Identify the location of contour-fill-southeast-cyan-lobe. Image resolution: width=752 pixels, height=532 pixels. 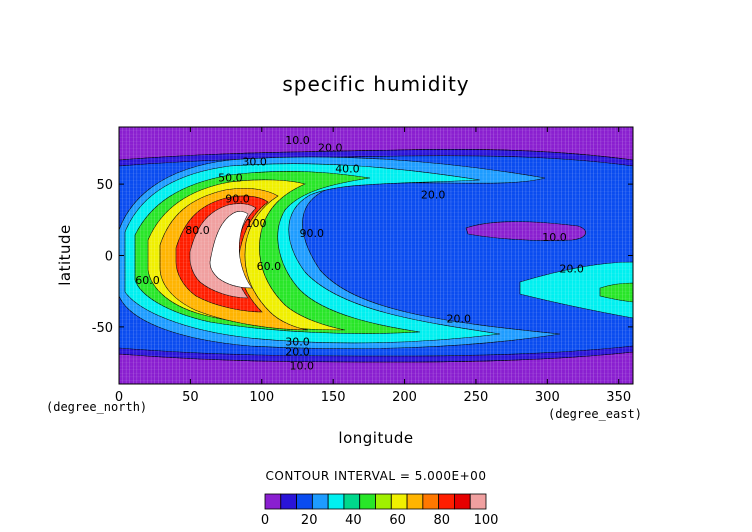
(576, 290).